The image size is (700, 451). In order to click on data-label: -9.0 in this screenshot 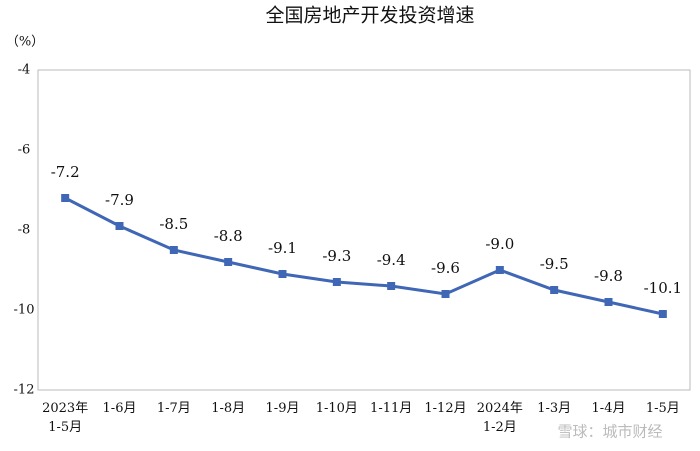, I will do `click(499, 244)`.